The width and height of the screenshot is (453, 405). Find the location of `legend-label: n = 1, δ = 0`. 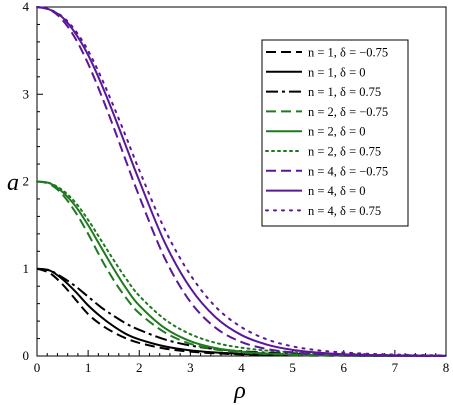

legend-label: n = 1, δ = 0 is located at coordinates (337, 72).